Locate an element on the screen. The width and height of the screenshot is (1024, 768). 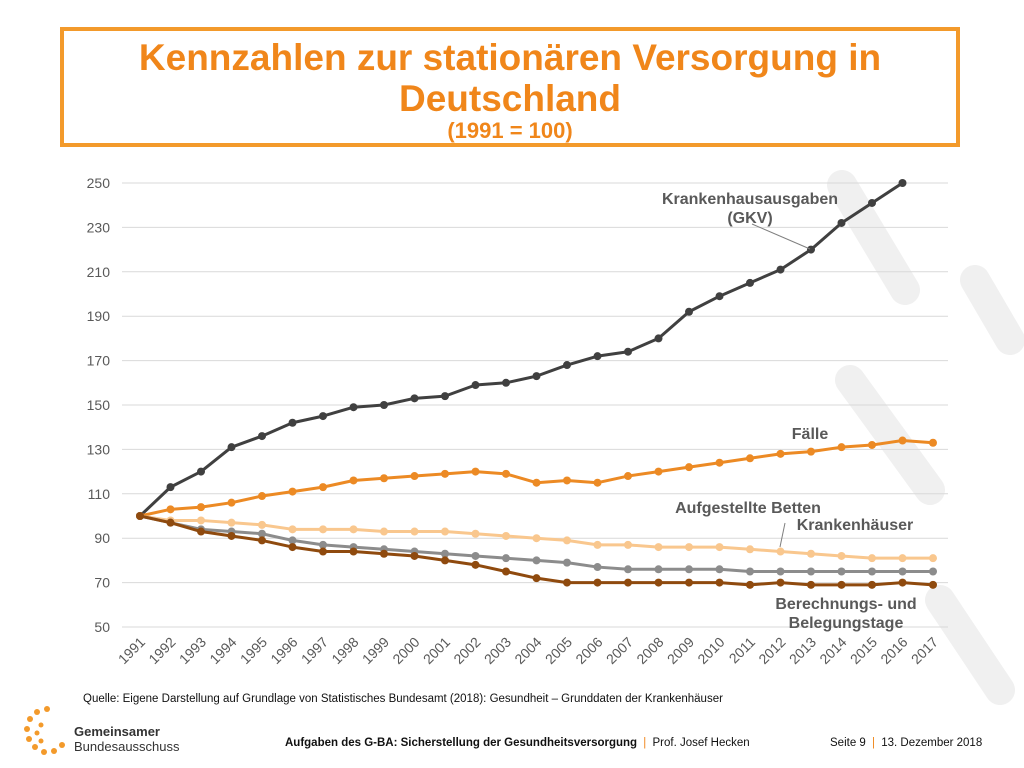
series-annotation: Krankenhäuser is located at coordinates (855, 525).